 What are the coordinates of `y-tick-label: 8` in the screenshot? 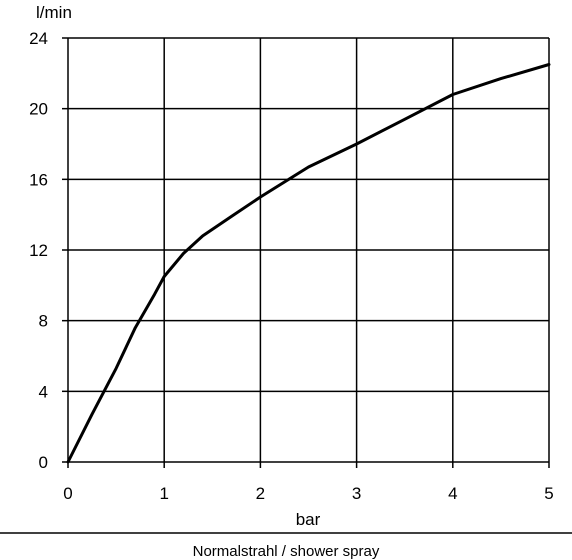 It's located at (43, 321).